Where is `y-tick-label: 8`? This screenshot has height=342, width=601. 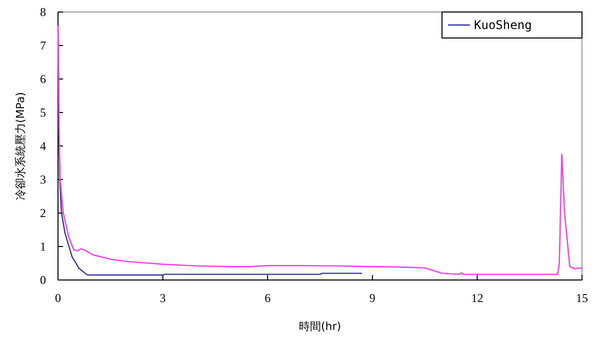 y-tick-label: 8 is located at coordinates (43, 12).